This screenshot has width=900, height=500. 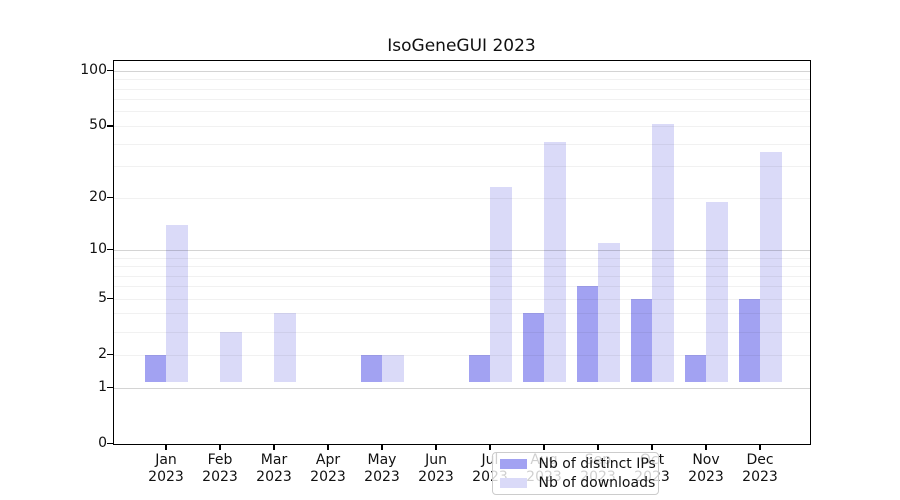 What do you see at coordinates (717, 292) in the screenshot?
I see `bar-downloads-nov` at bounding box center [717, 292].